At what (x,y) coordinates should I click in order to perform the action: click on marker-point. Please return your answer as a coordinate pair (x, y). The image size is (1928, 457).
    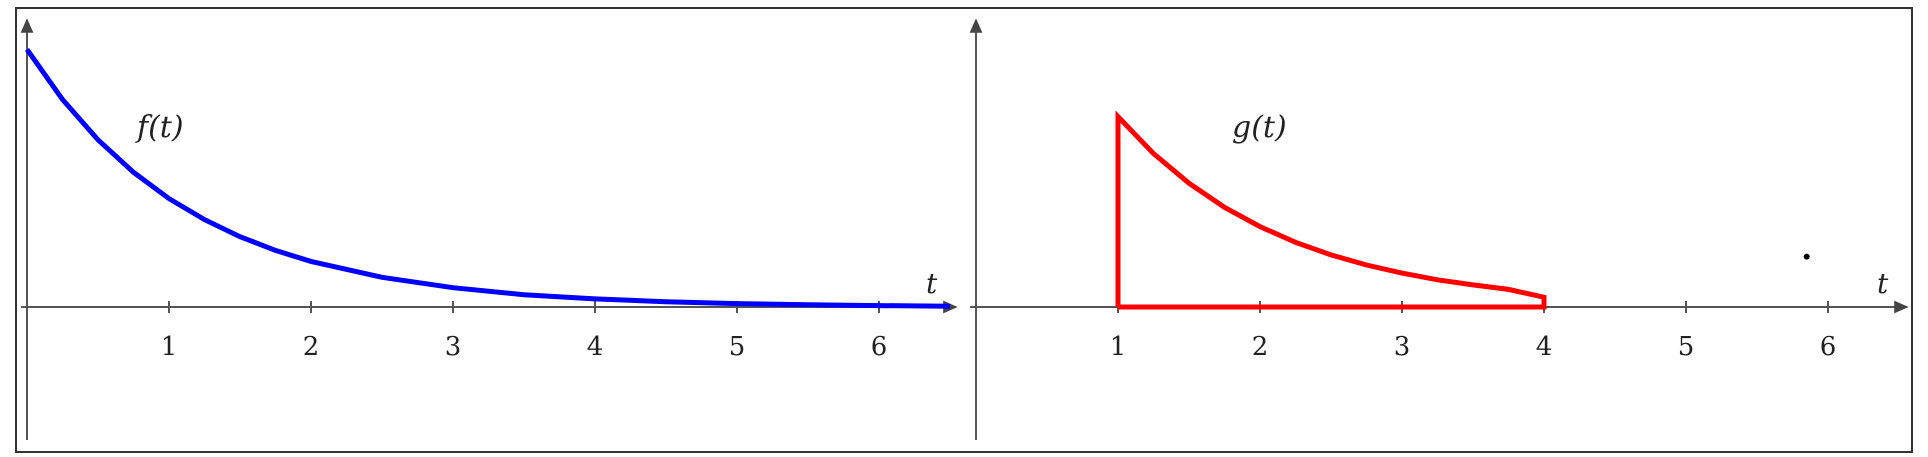
    Looking at the image, I should click on (1806, 256).